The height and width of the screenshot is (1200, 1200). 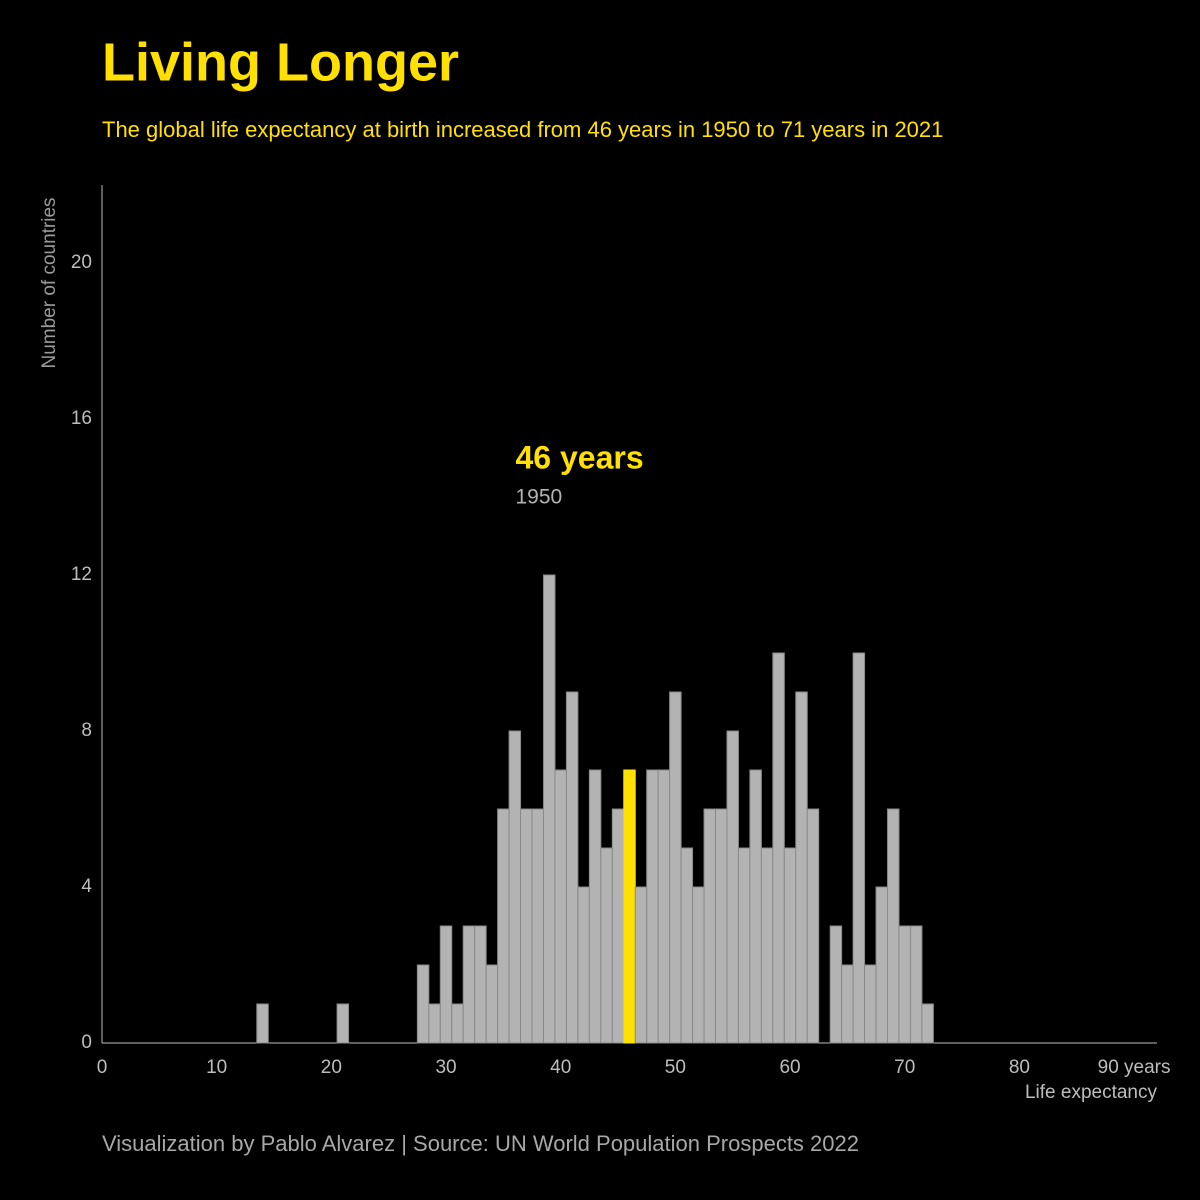 What do you see at coordinates (49, 282) in the screenshot?
I see `y-axis-label: Number of countries` at bounding box center [49, 282].